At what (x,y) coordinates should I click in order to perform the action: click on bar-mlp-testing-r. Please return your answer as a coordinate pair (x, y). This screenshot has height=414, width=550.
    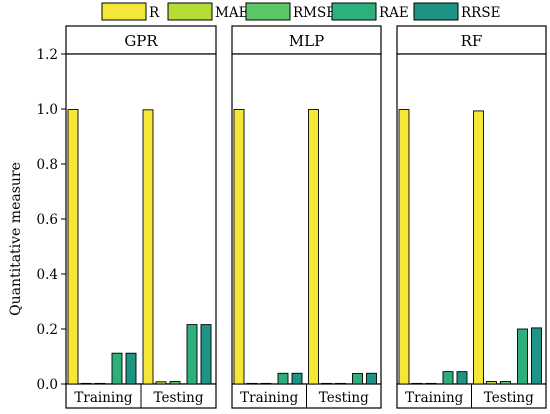
    Looking at the image, I should click on (313, 247).